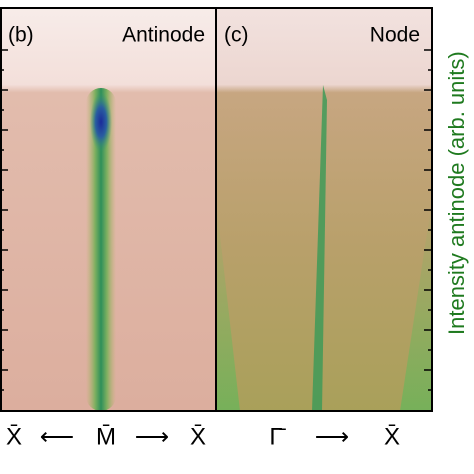  Describe the element at coordinates (163, 35) in the screenshot. I see `panel-title: Antinode` at that location.